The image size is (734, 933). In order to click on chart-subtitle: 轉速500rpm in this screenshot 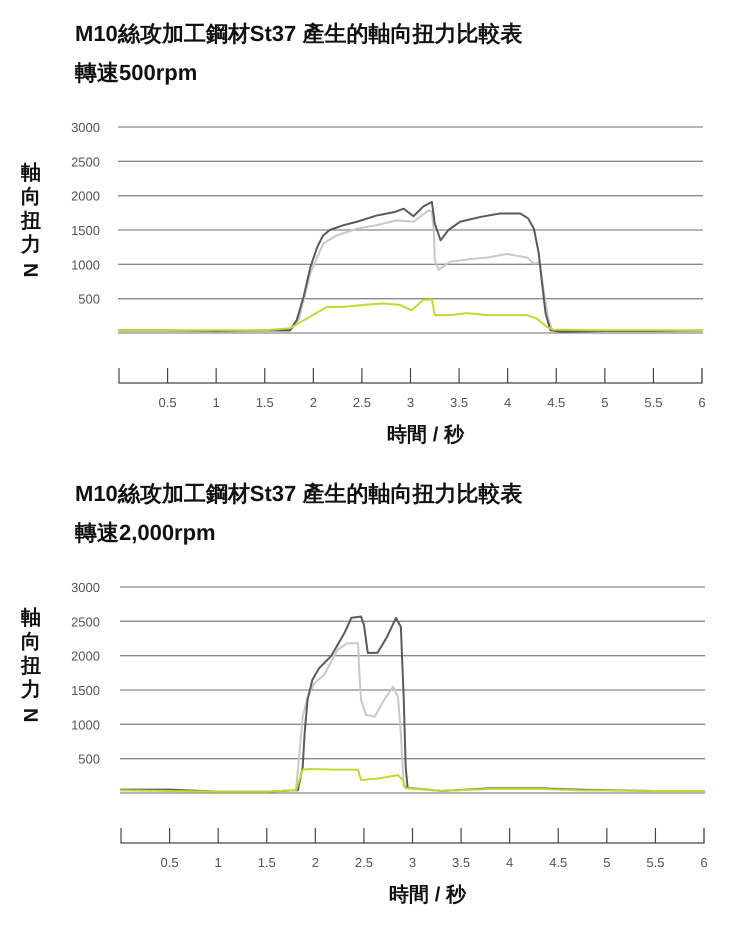, I will do `click(136, 72)`.